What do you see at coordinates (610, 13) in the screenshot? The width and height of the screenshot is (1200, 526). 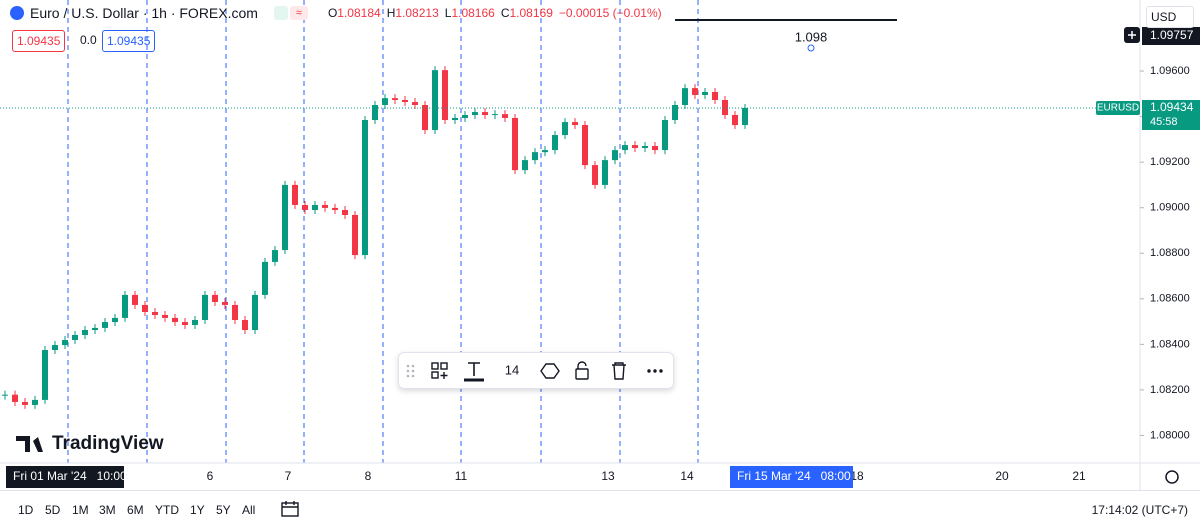 I see `ohlc-change: −0.00015 (−0.01%)` at bounding box center [610, 13].